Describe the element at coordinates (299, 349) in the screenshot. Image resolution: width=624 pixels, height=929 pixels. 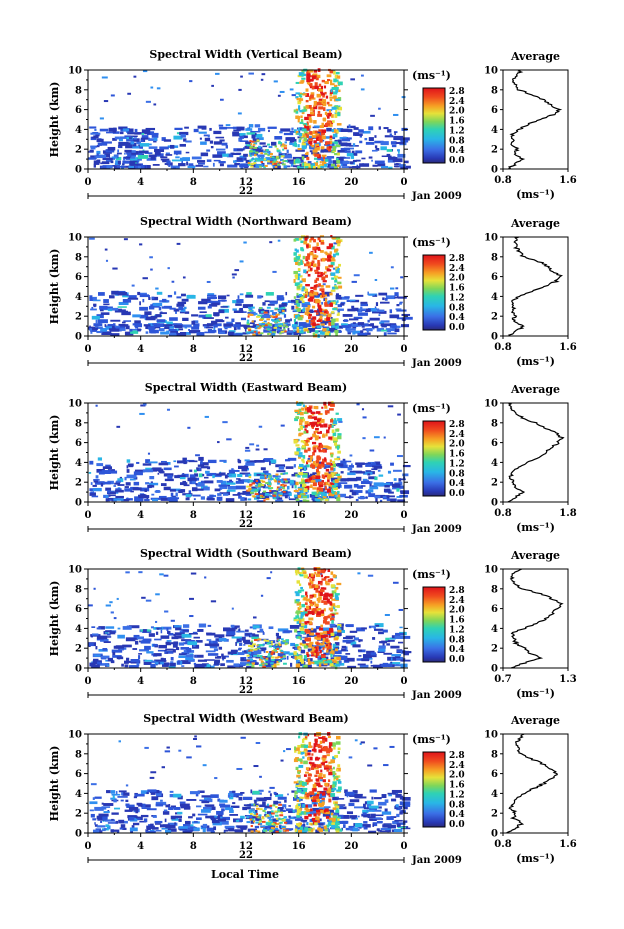
I see `x-tick-label: 16` at that location.